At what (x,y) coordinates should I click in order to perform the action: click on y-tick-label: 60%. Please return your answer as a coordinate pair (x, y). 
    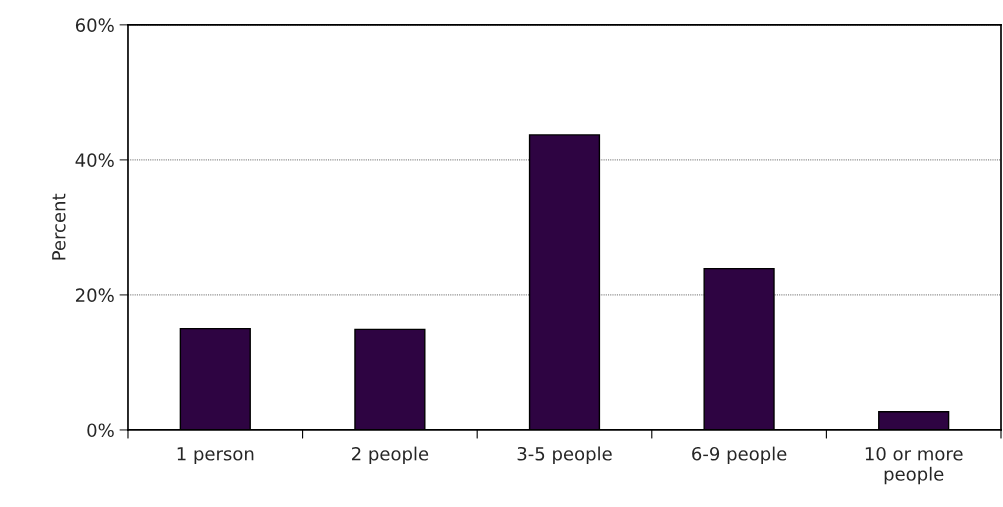
    Looking at the image, I should click on (94, 25).